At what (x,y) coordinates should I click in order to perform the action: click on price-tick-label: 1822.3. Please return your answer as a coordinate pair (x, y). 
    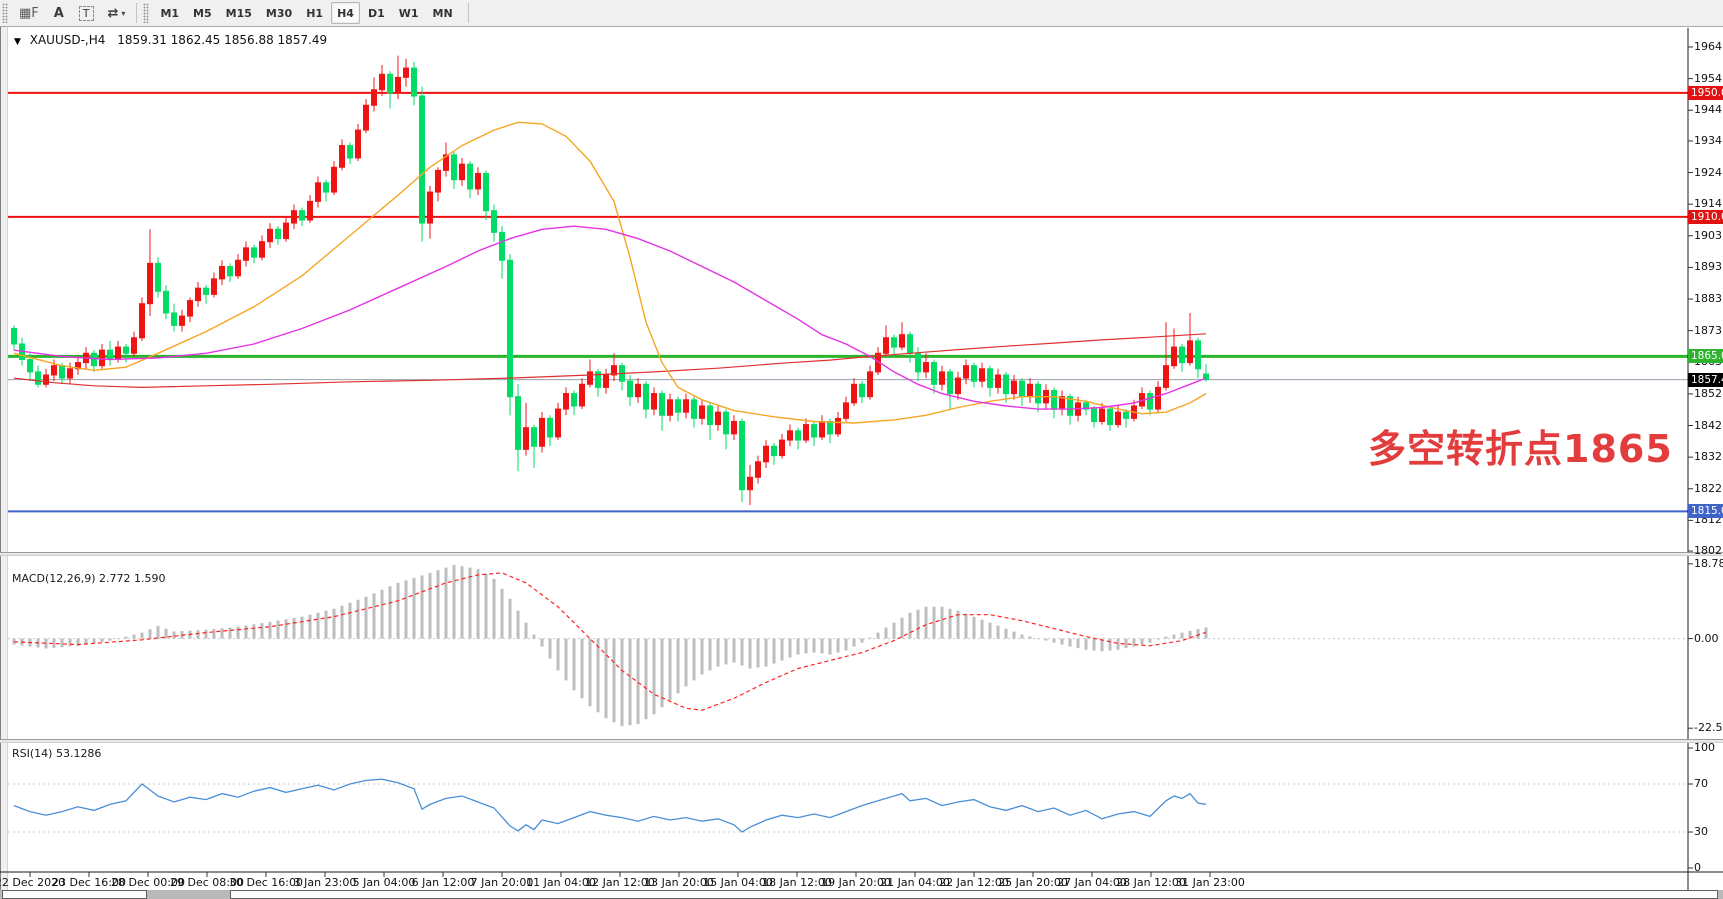
    Looking at the image, I should click on (1708, 488).